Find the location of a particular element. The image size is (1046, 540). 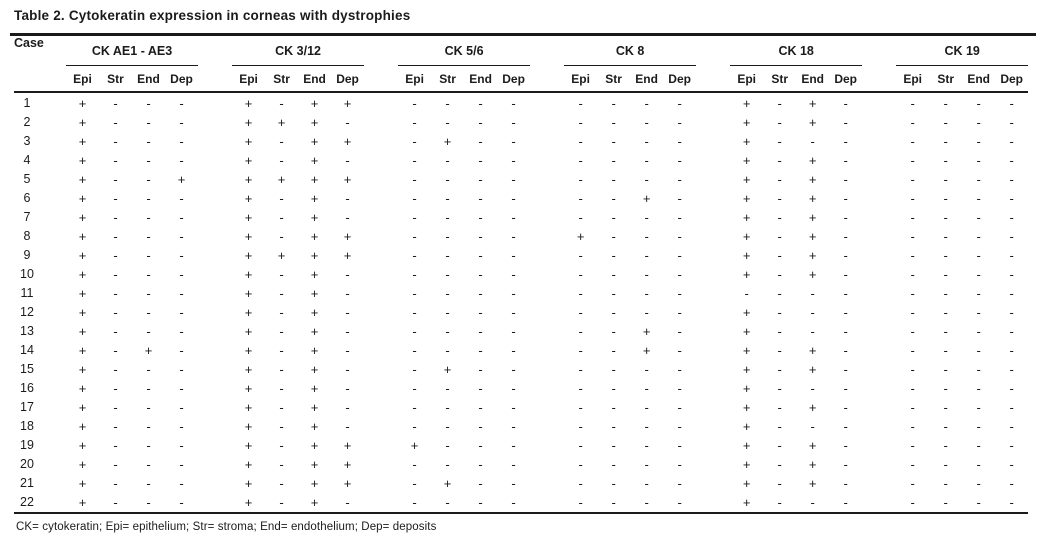

case-number: 20 is located at coordinates (27, 464).